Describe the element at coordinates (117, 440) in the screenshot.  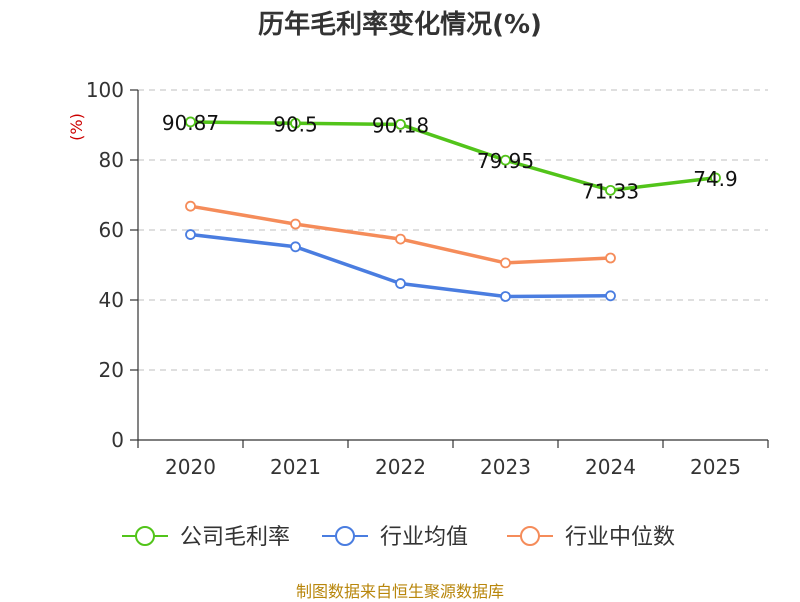
I see `y-tick-label: 0` at that location.